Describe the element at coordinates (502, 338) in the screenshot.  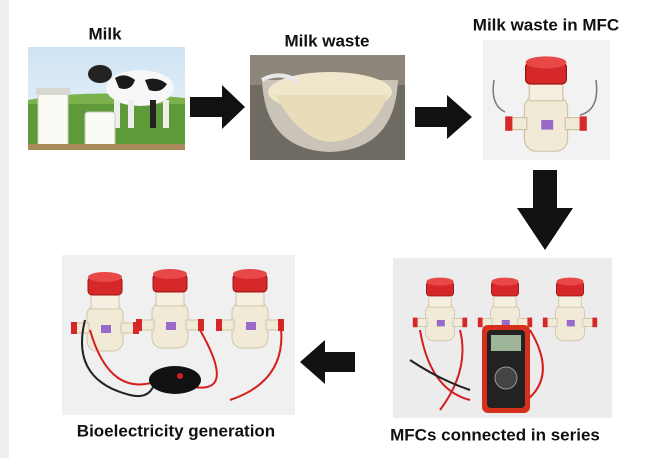
I see `mfcs-series-image` at that location.